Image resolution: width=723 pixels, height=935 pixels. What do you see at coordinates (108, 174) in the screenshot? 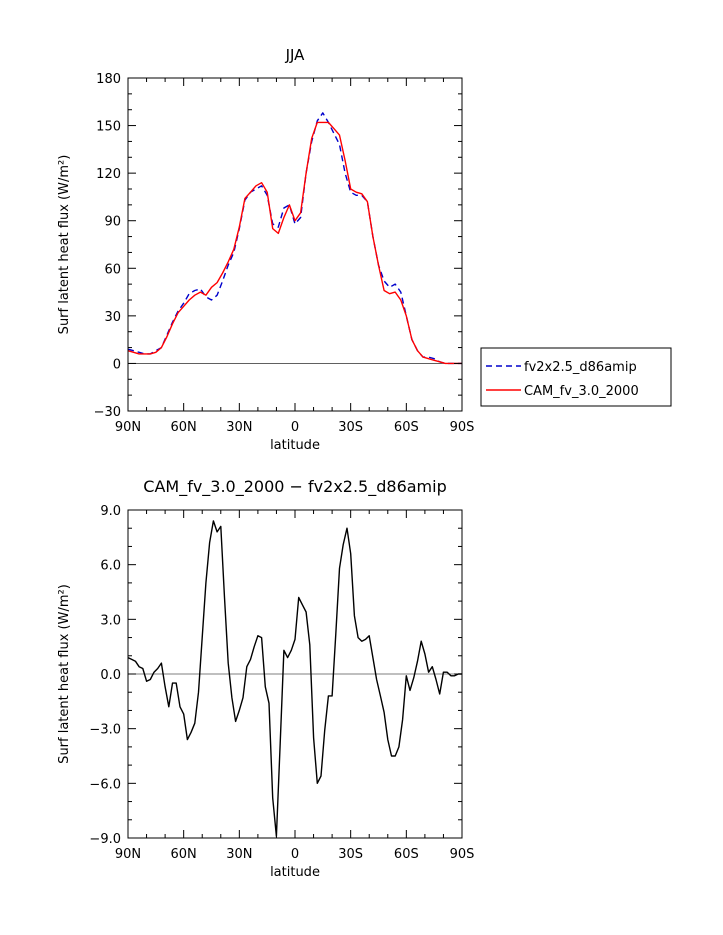
I see `y-tick-label: 120` at bounding box center [108, 174].